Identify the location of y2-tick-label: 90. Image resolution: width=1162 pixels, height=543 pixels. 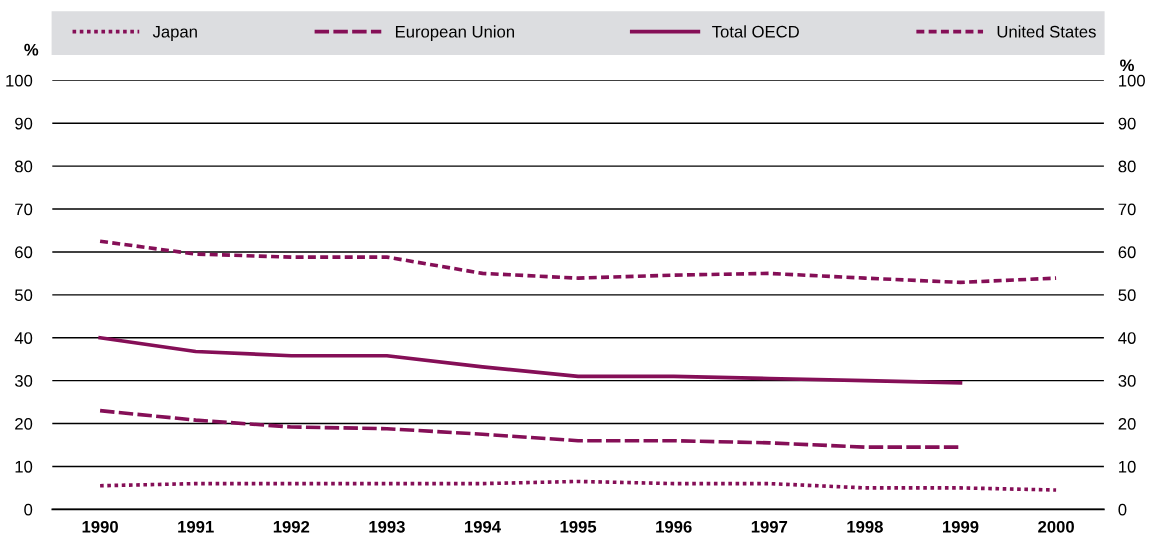
(1127, 123).